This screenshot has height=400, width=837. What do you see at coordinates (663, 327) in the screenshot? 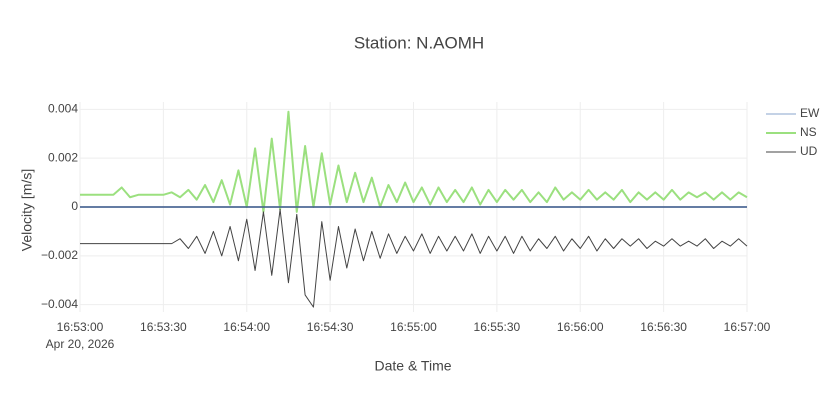
I see `x-tick-label: 16:56:30` at bounding box center [663, 327].